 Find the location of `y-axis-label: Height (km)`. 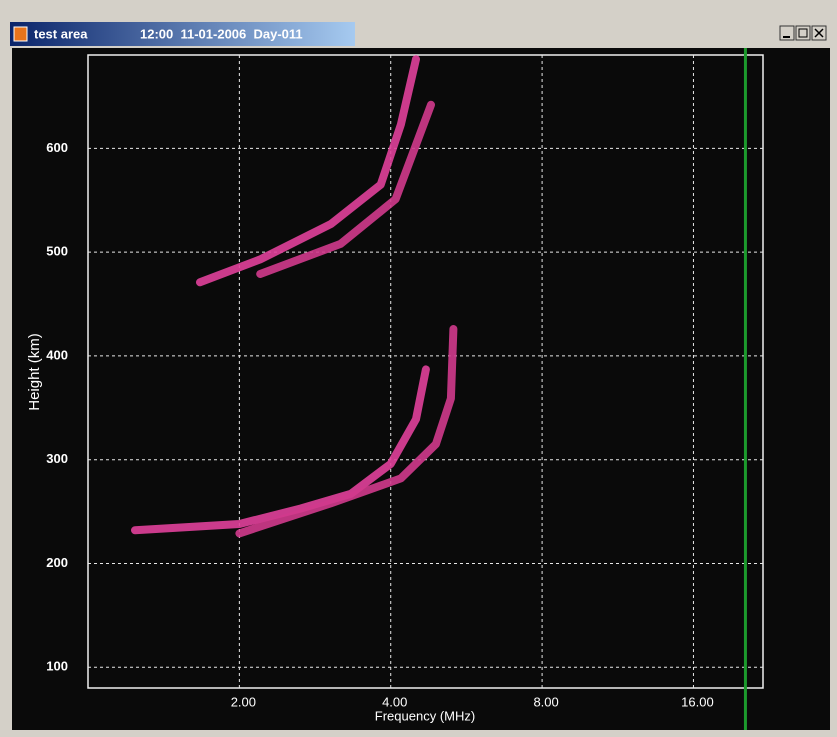

y-axis-label: Height (km) is located at coordinates (34, 372).